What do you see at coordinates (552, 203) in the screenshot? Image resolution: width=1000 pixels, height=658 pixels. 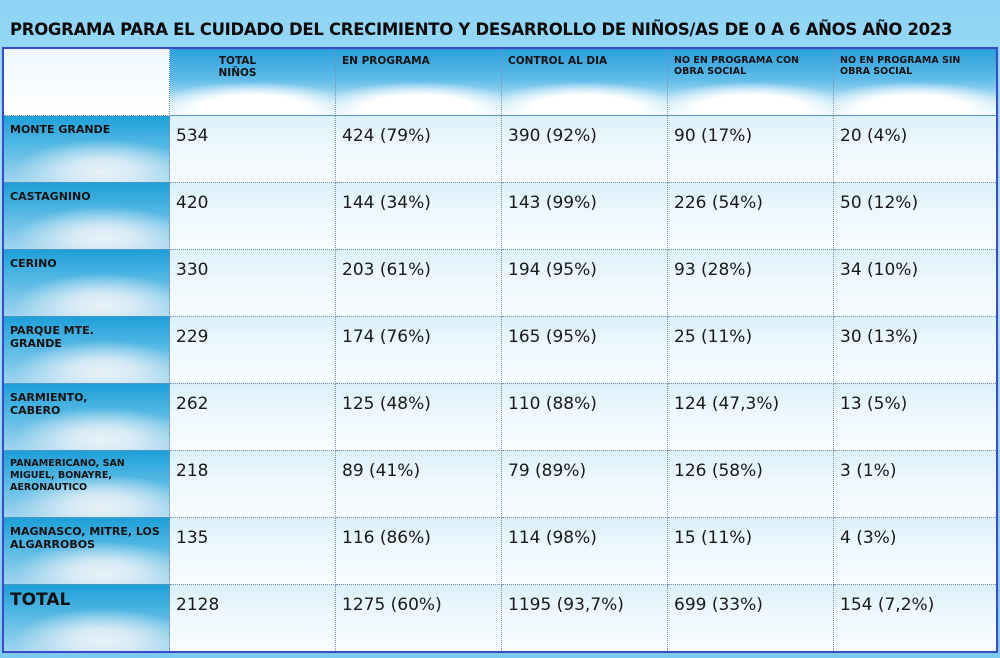 I see `cell-value: 143 (99%)` at bounding box center [552, 203].